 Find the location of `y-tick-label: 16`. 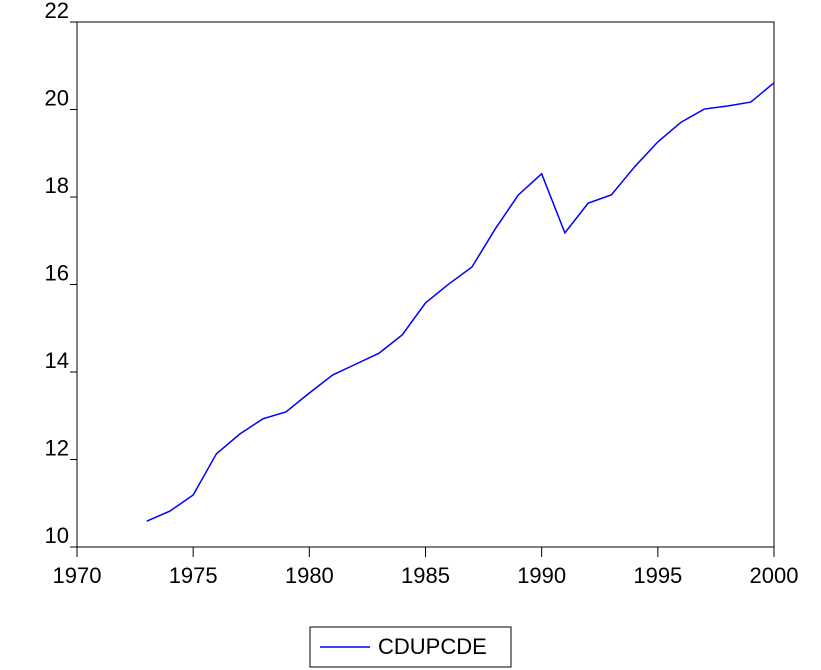

y-tick-label: 16 is located at coordinates (57, 272).